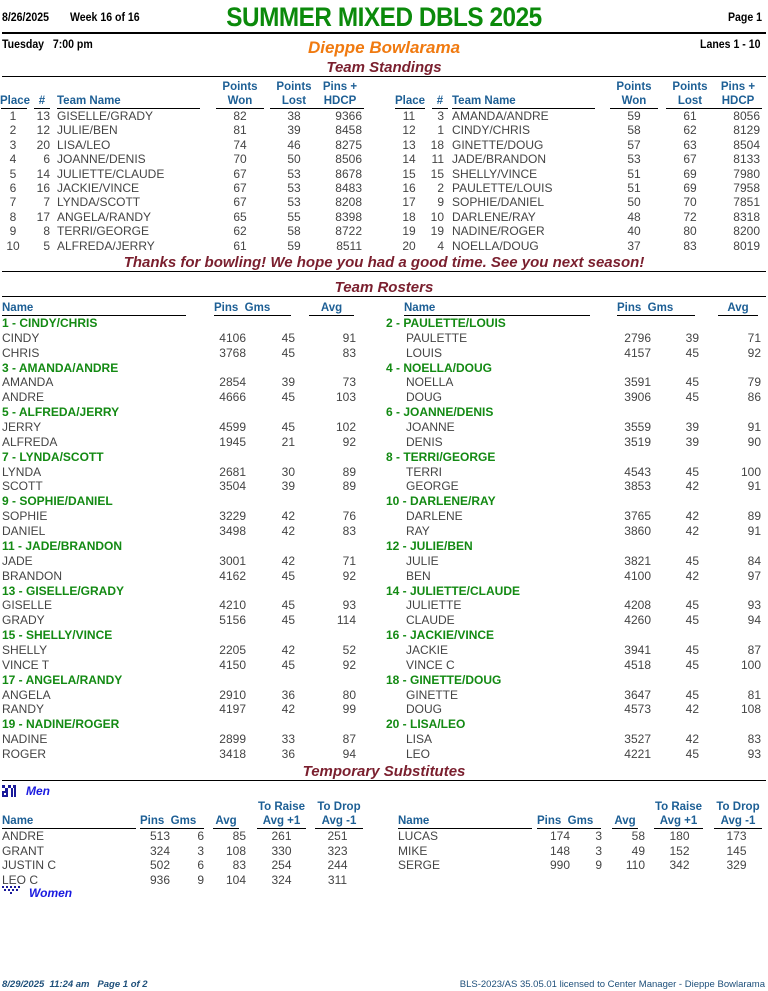 This screenshot has width=768, height=991. Describe the element at coordinates (337, 879) in the screenshot. I see `sub-to-drop: 311` at that location.